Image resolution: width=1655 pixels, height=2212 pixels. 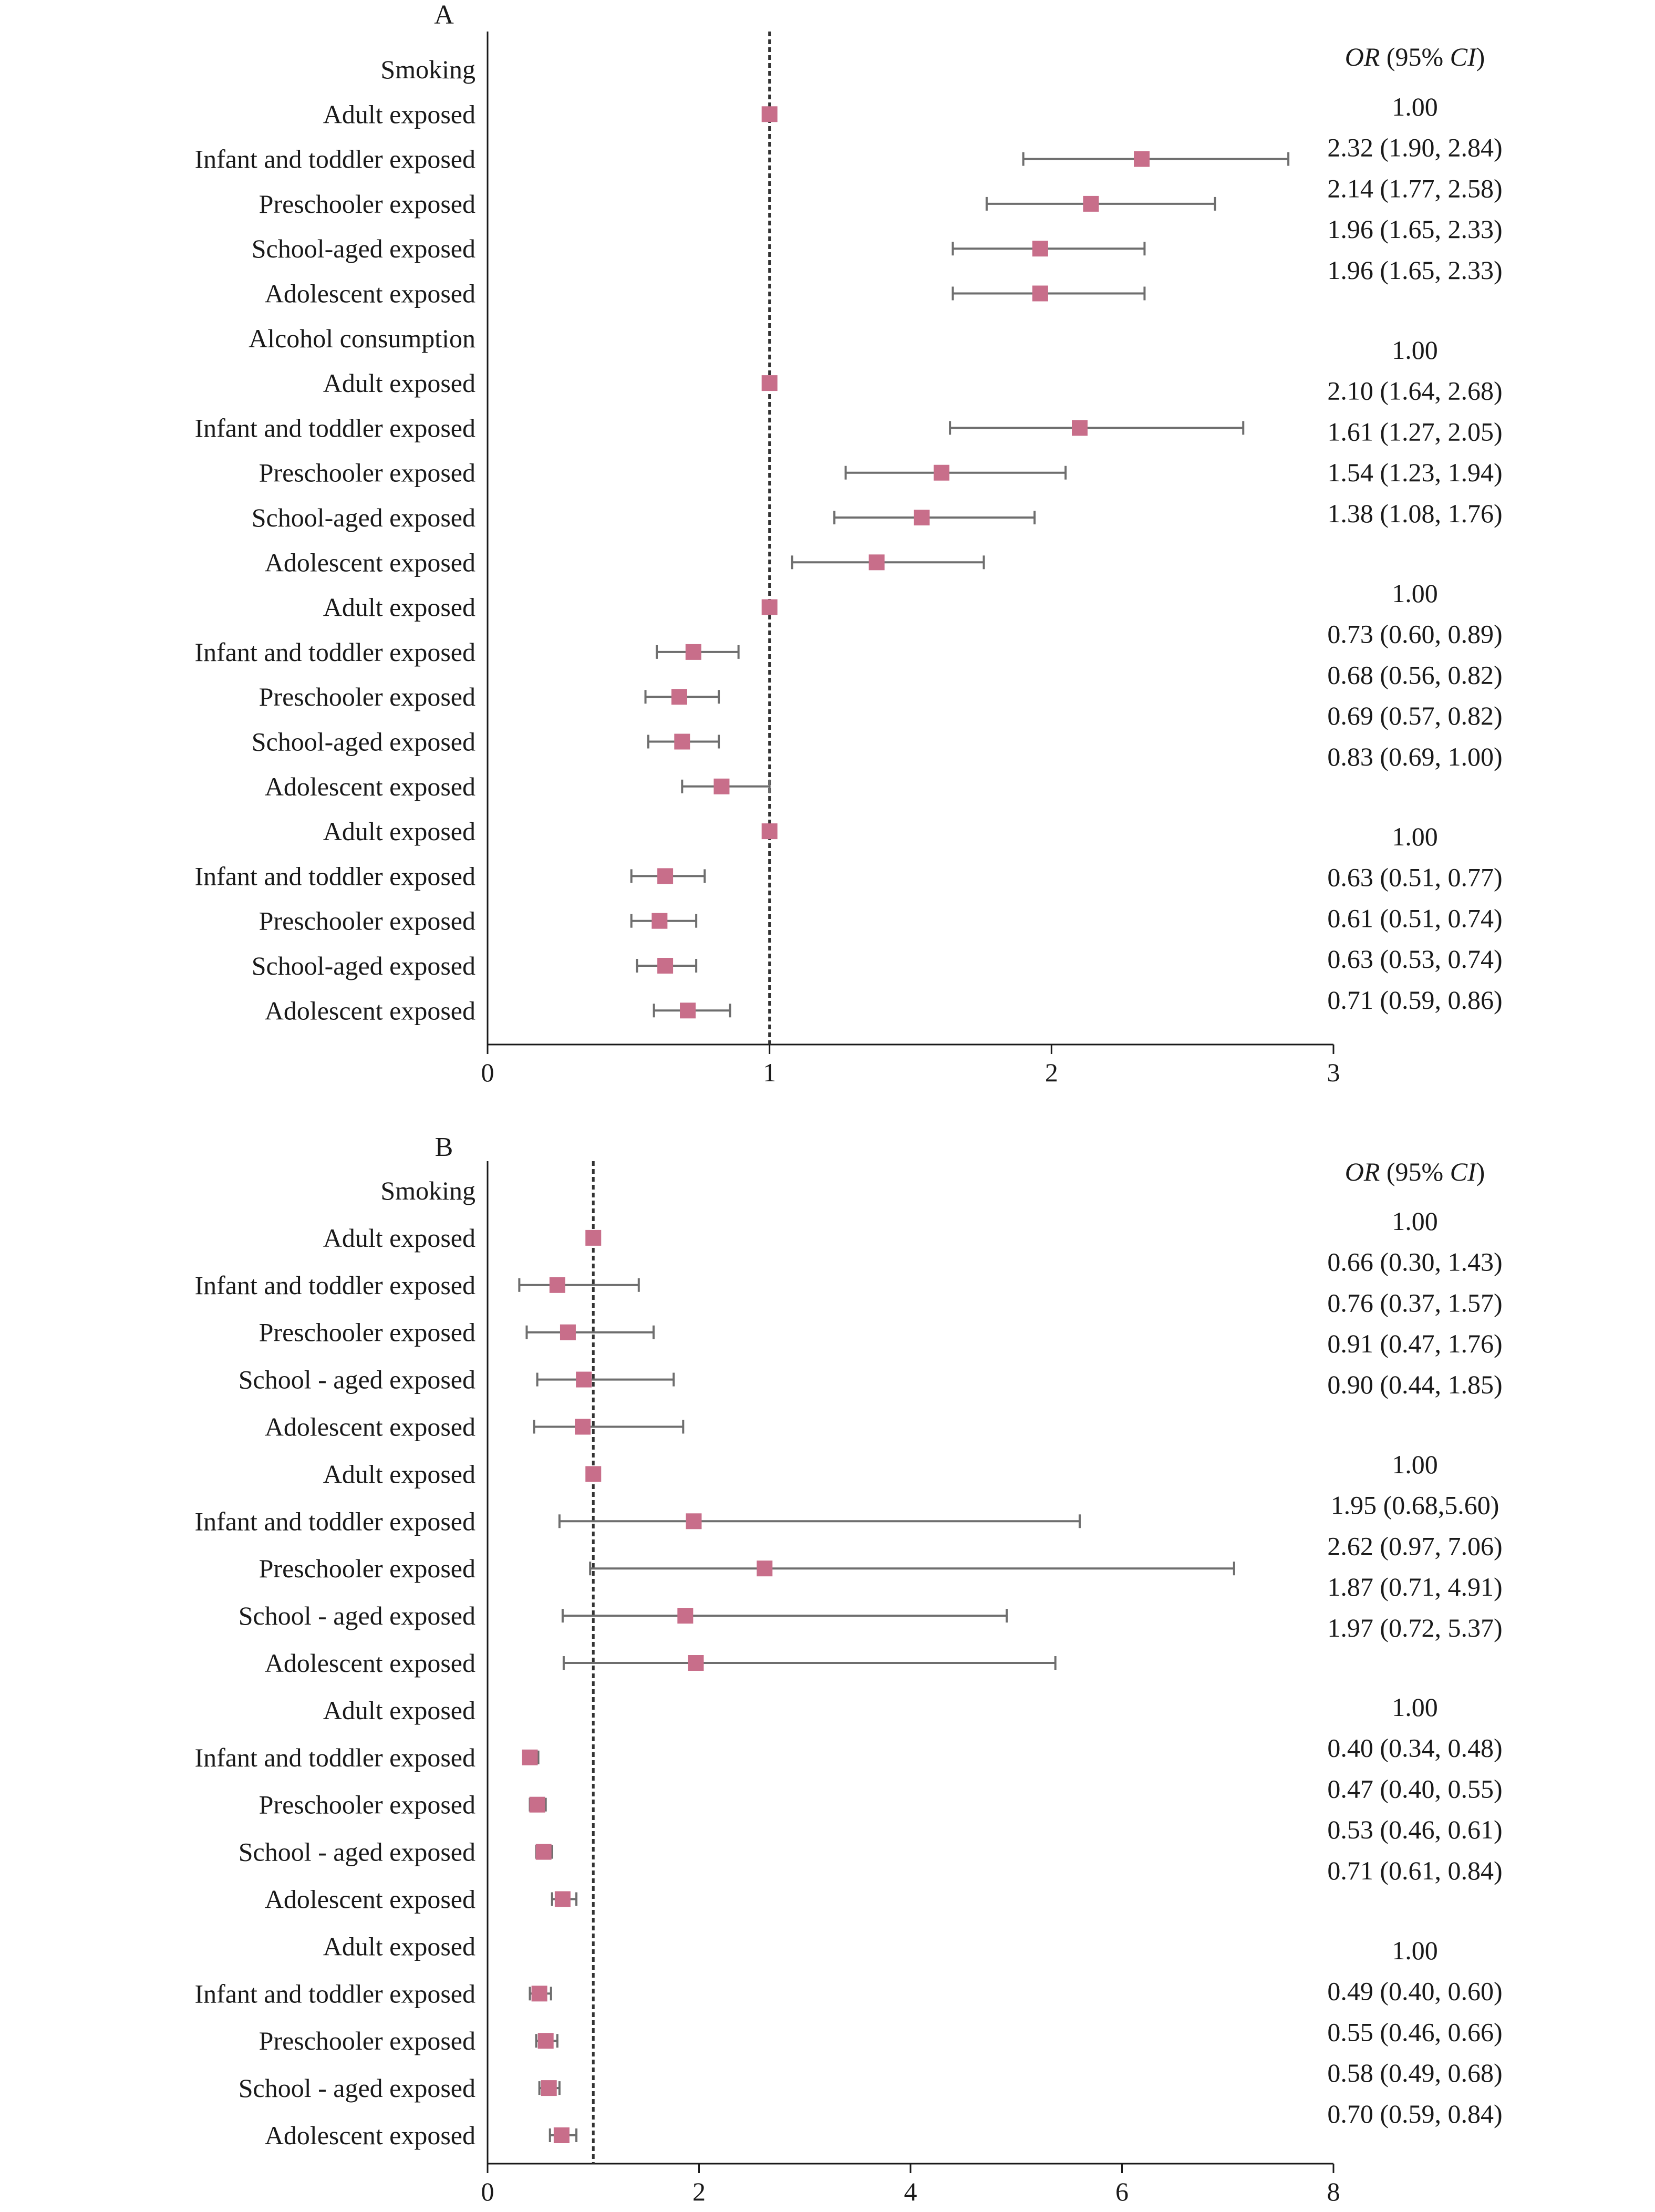 What do you see at coordinates (1415, 1505) in the screenshot?
I see `or-ci-value: 1.95 (0.68,5.60)` at bounding box center [1415, 1505].